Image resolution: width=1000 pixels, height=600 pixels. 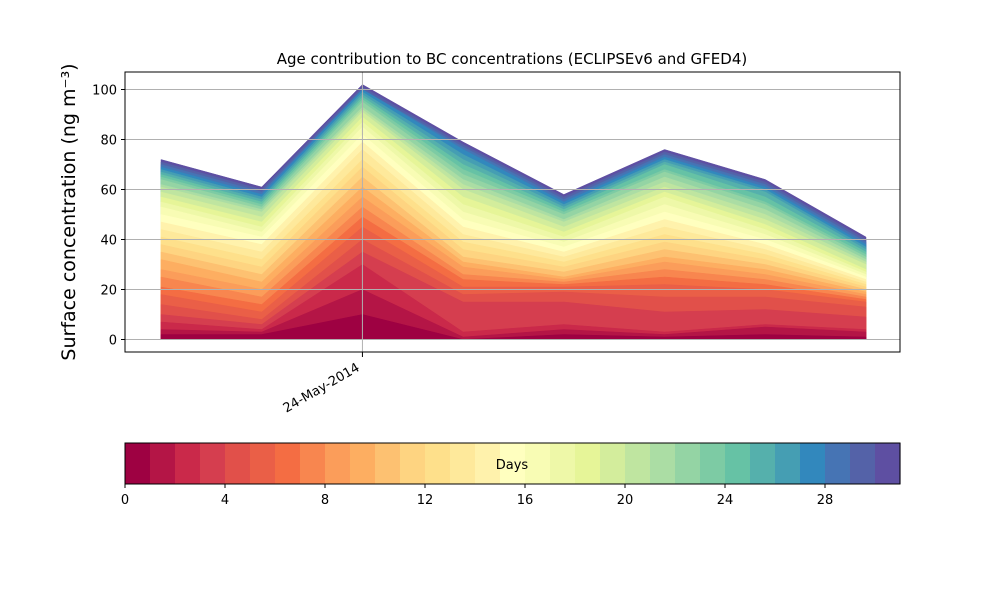 I want to click on colorbar-frame, so click(x=512, y=463).